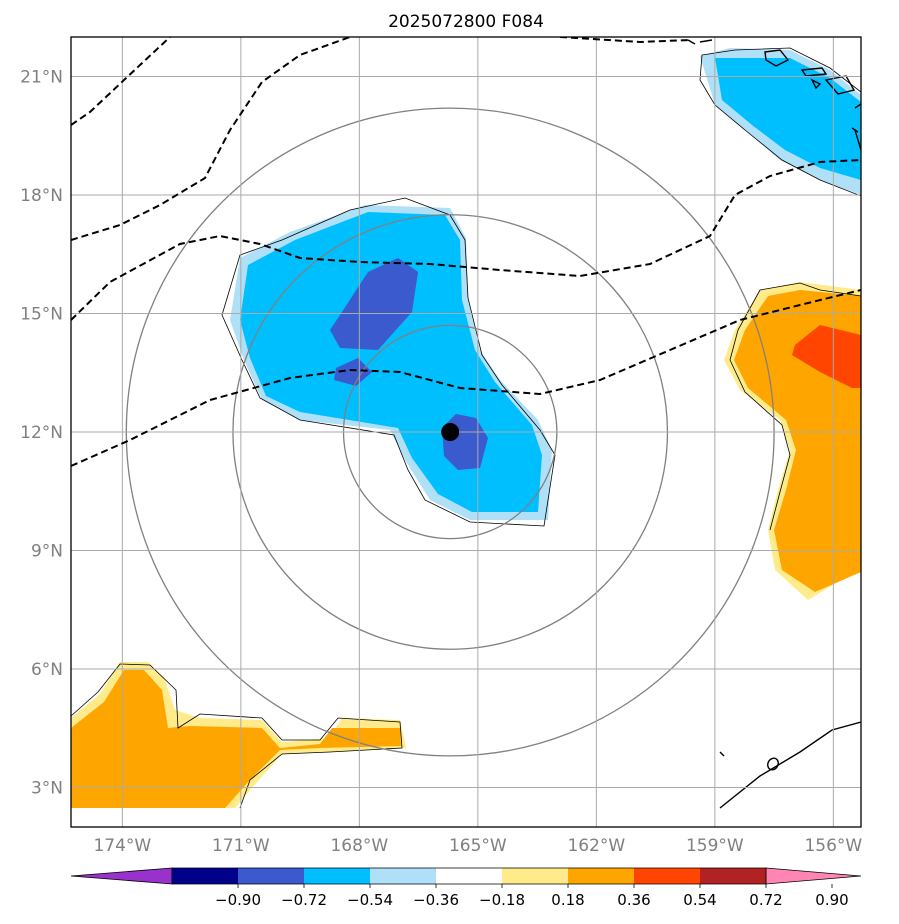  I want to click on colorbar-tick-label: −0.18, so click(502, 900).